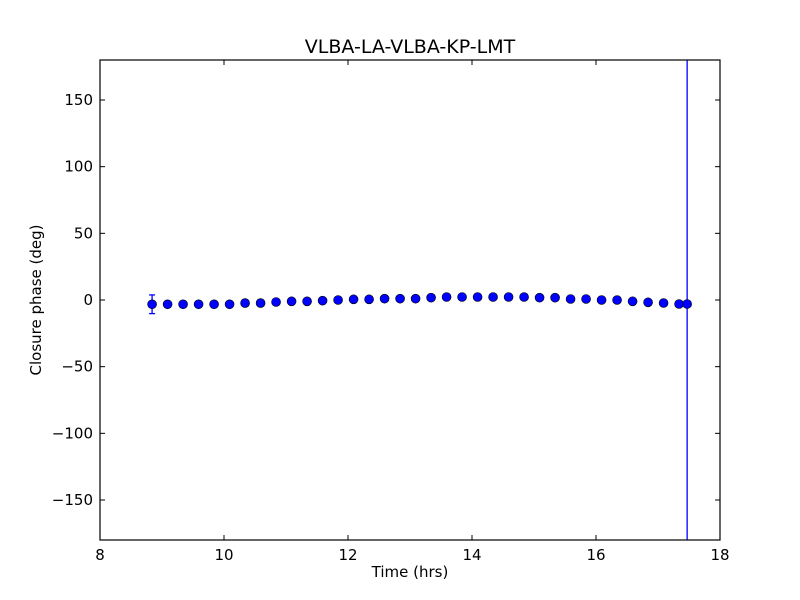 The width and height of the screenshot is (800, 600). Describe the element at coordinates (78, 100) in the screenshot. I see `y-tick-label: 150` at that location.